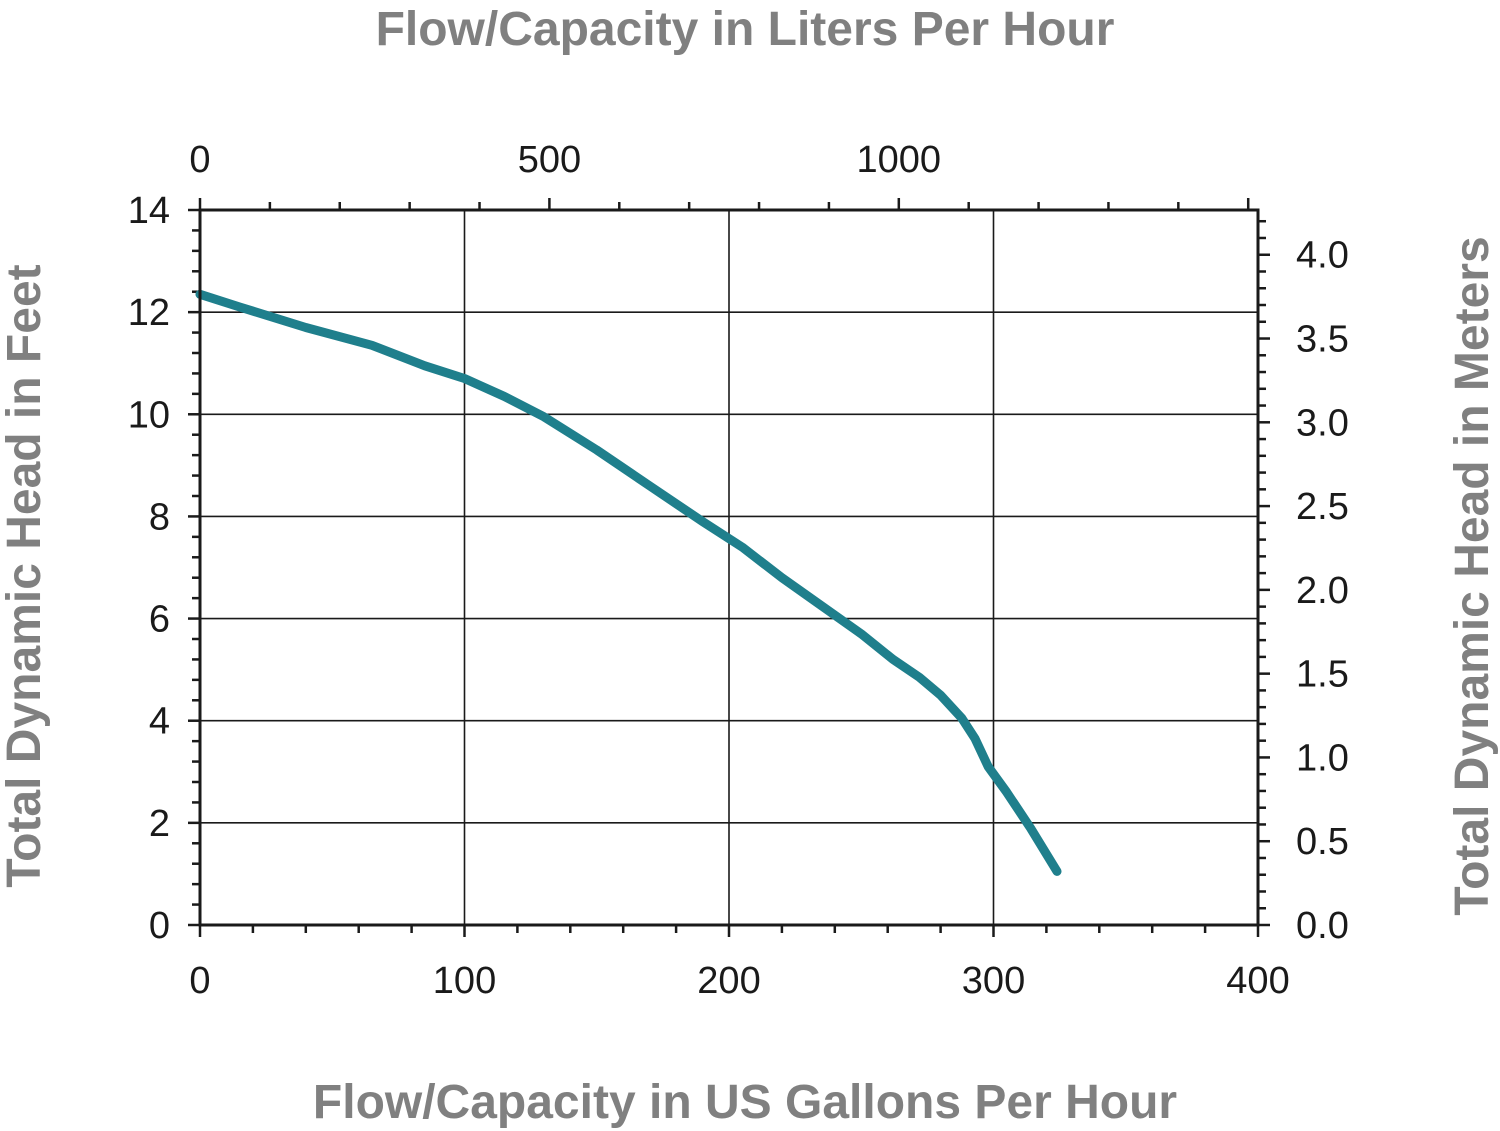  Describe the element at coordinates (159, 722) in the screenshot. I see `left-axis-tick-label: 4` at that location.